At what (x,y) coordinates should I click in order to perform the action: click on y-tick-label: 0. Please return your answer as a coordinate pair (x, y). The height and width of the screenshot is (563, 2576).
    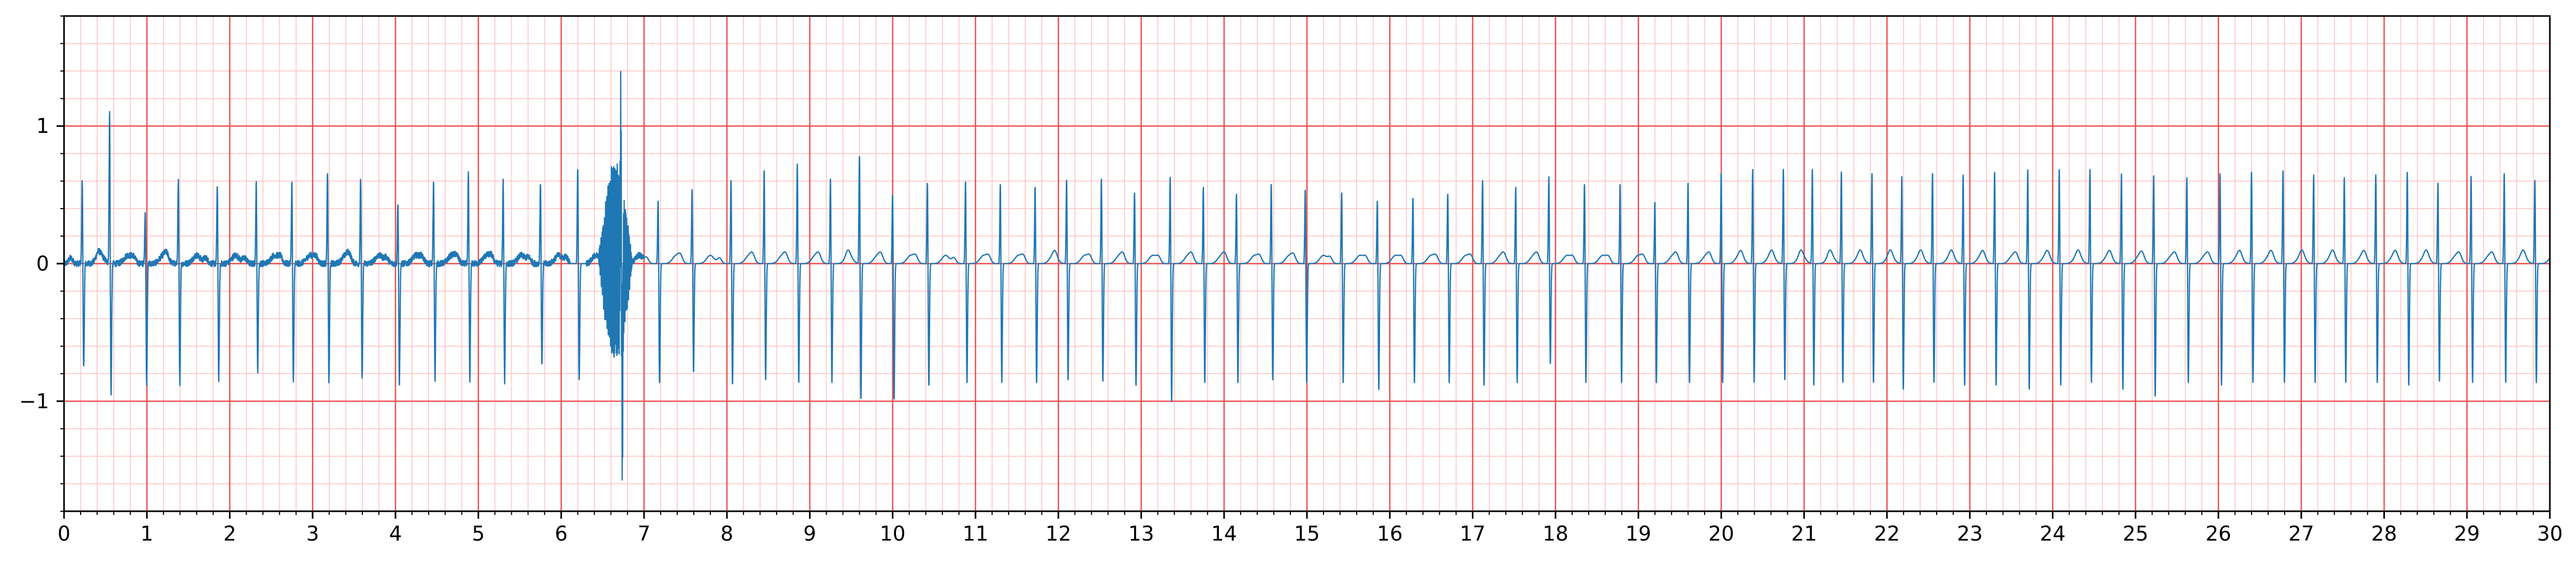
    Looking at the image, I should click on (42, 263).